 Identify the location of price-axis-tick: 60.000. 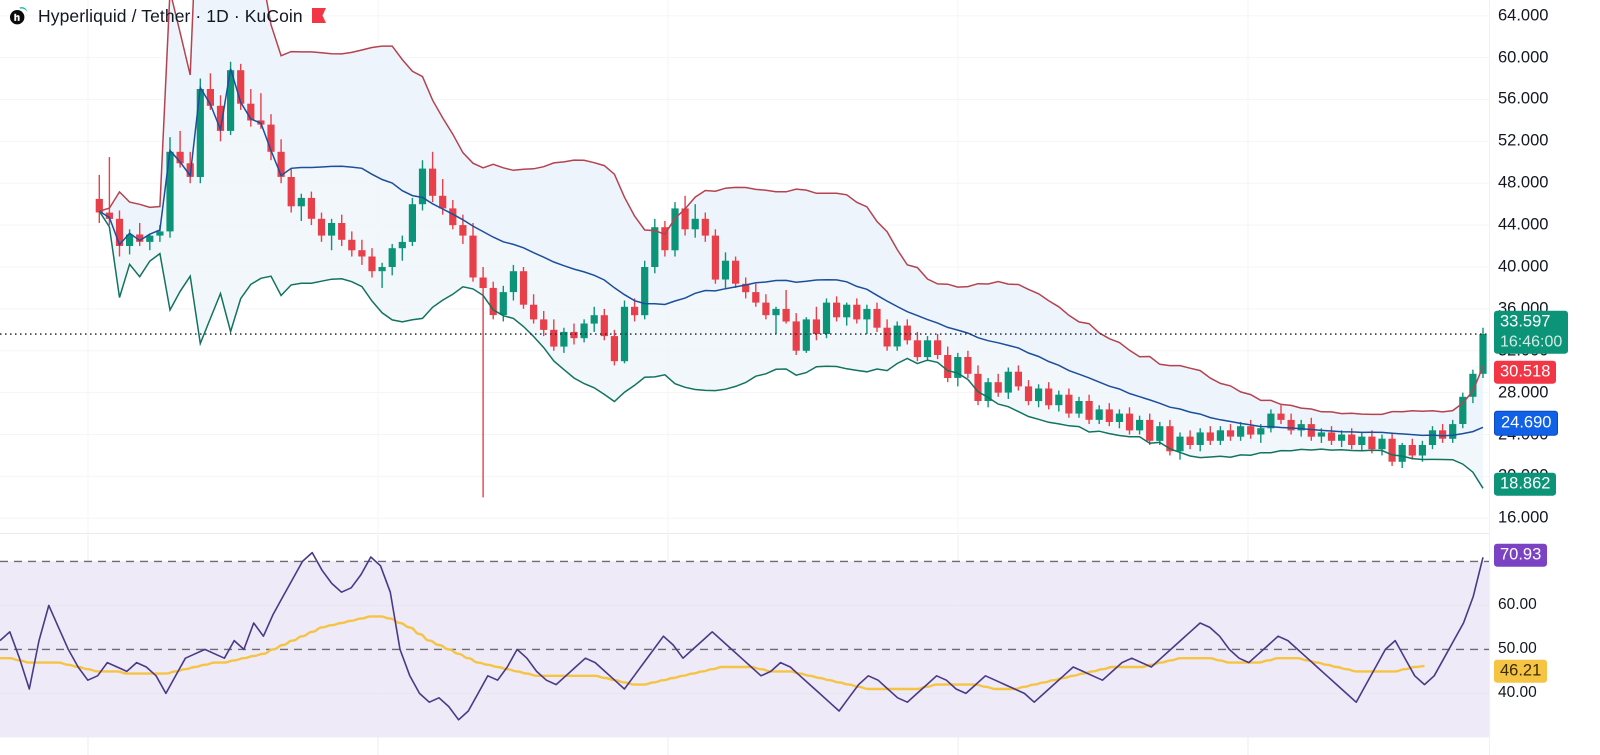
(1523, 57).